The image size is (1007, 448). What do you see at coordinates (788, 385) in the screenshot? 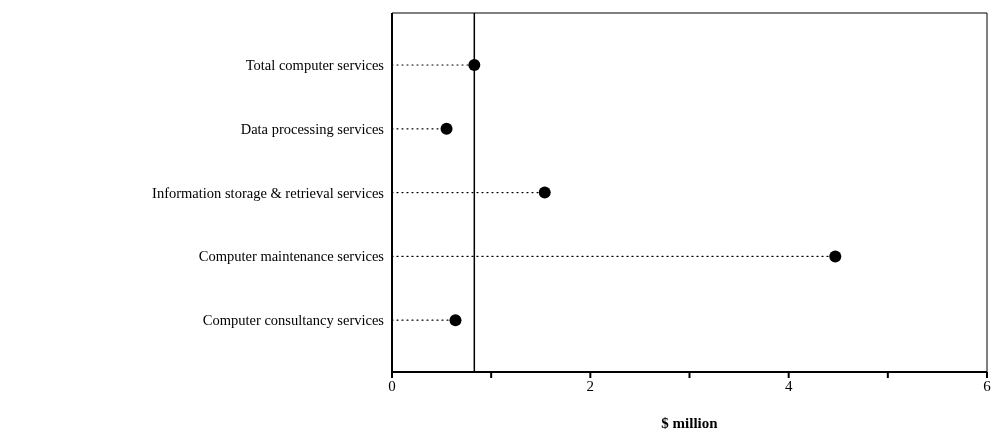
I see `x-tick-label: 4` at bounding box center [788, 385].